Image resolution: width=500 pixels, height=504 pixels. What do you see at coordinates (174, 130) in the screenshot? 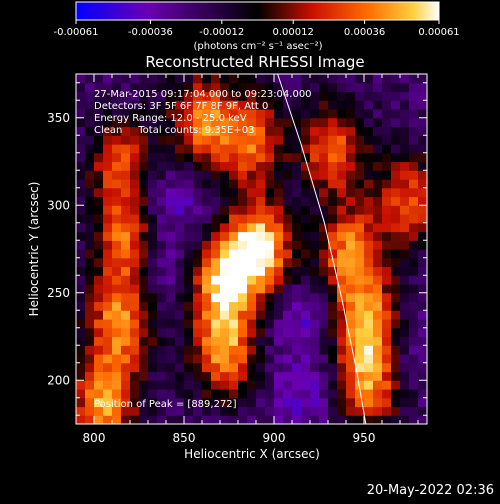
I see `annotation-clean-counts: Clean Total counts: 9.35E+03` at bounding box center [174, 130].